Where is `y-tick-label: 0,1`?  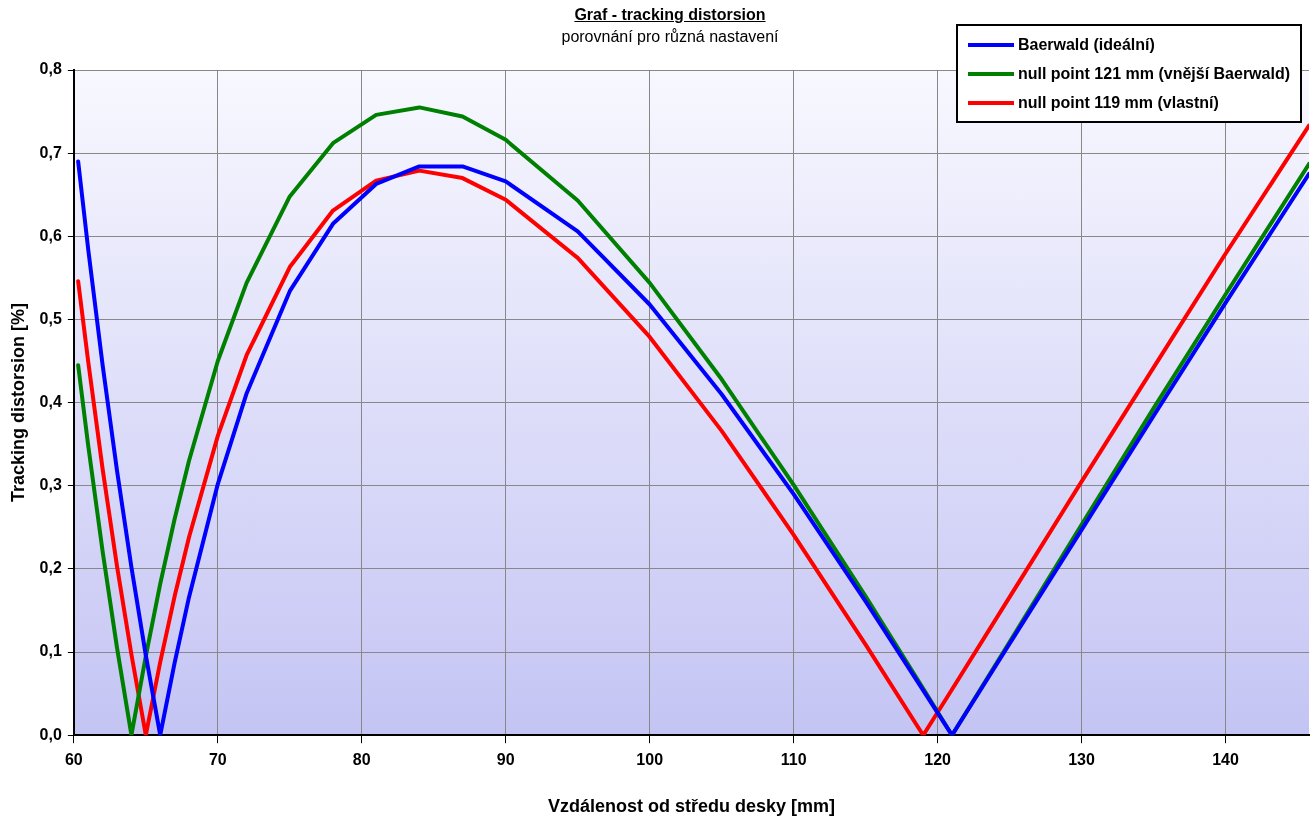 y-tick-label: 0,1 is located at coordinates (50, 651).